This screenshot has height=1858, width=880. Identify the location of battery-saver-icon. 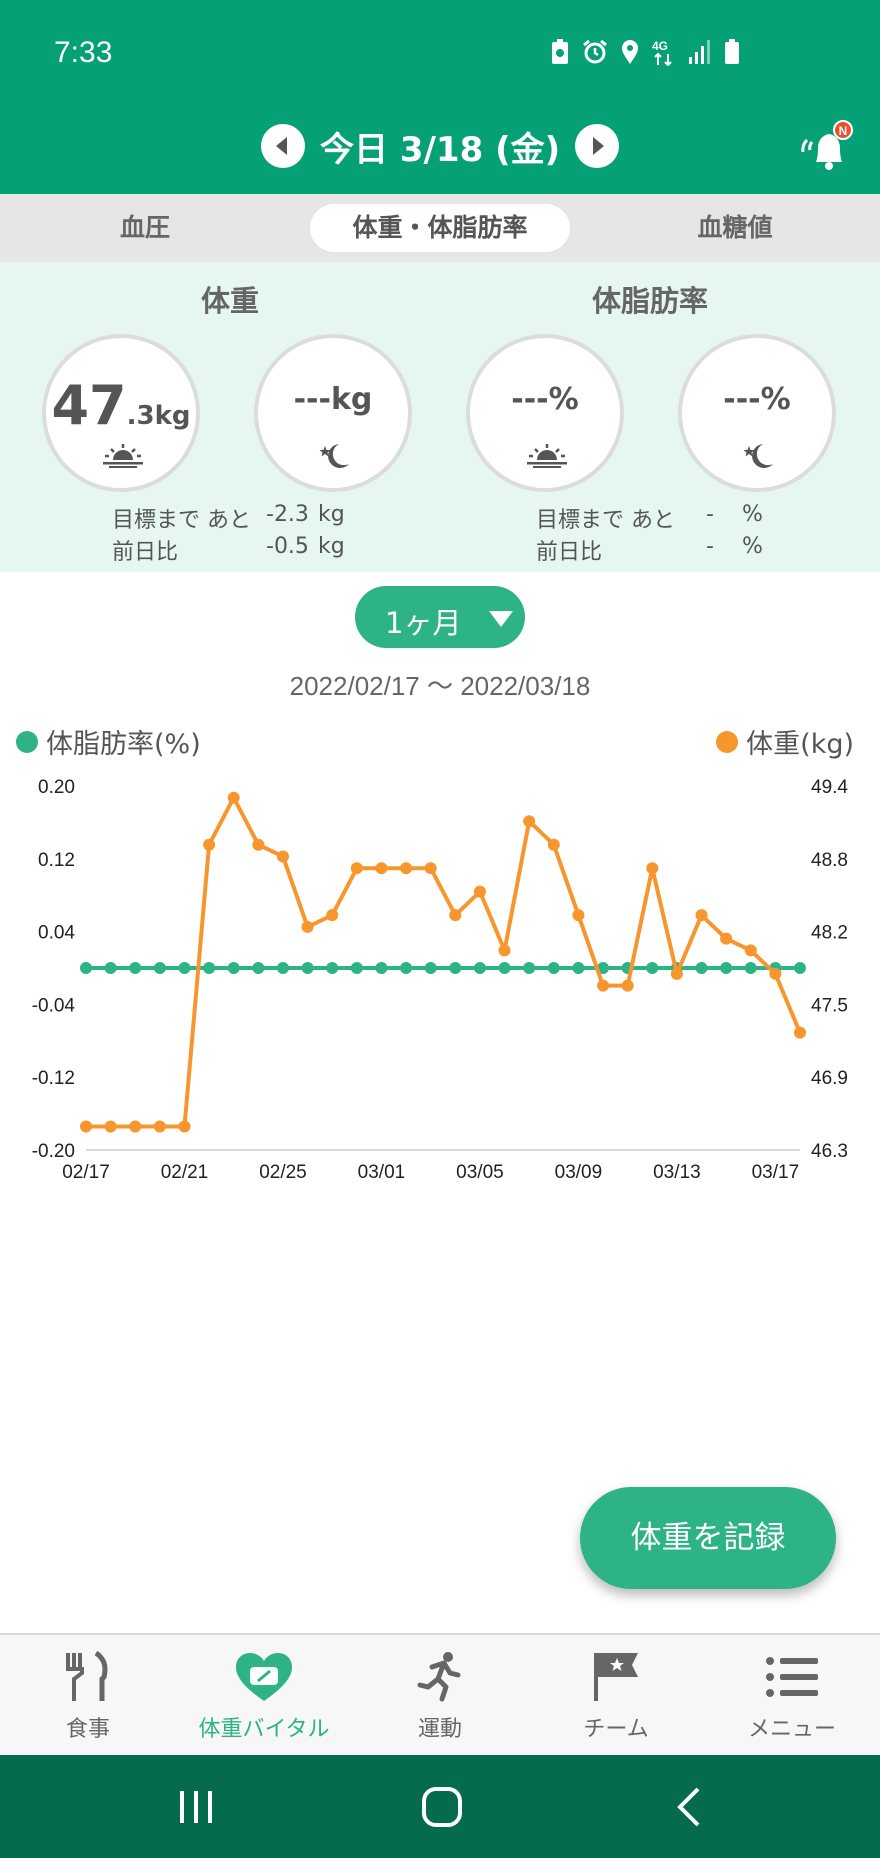
(560, 51).